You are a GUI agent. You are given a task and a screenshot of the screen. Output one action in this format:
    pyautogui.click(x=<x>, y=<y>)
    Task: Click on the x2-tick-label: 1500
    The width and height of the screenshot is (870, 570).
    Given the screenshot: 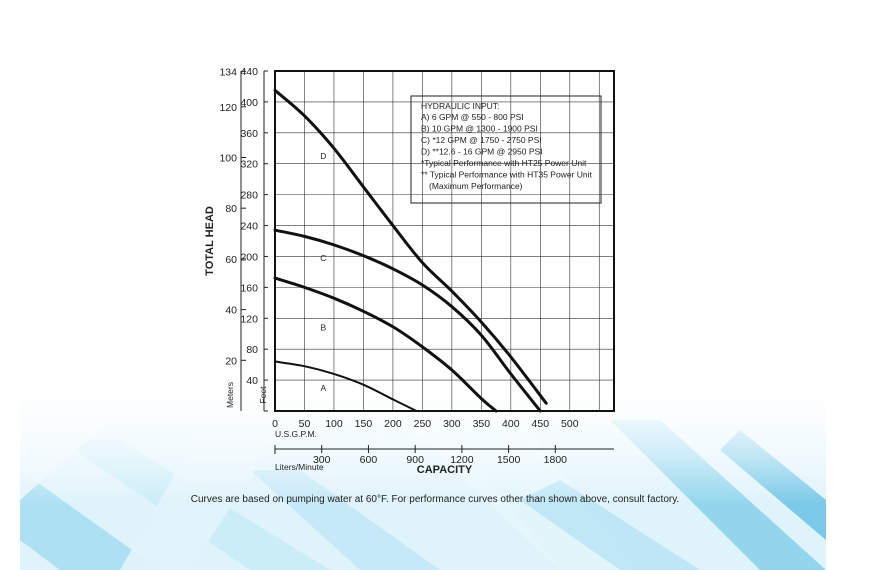 What is the action you would take?
    pyautogui.click(x=509, y=460)
    